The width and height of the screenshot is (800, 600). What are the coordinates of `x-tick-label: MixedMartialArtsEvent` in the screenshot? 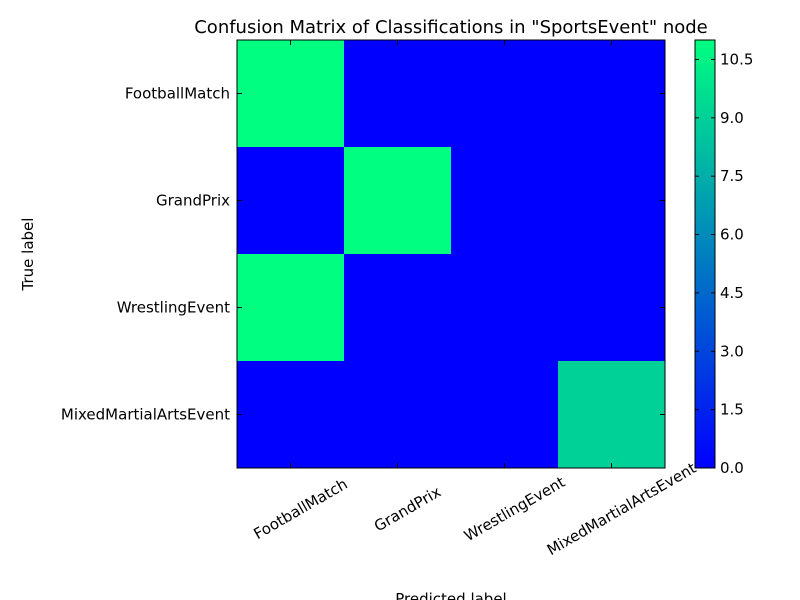 It's located at (622, 509).